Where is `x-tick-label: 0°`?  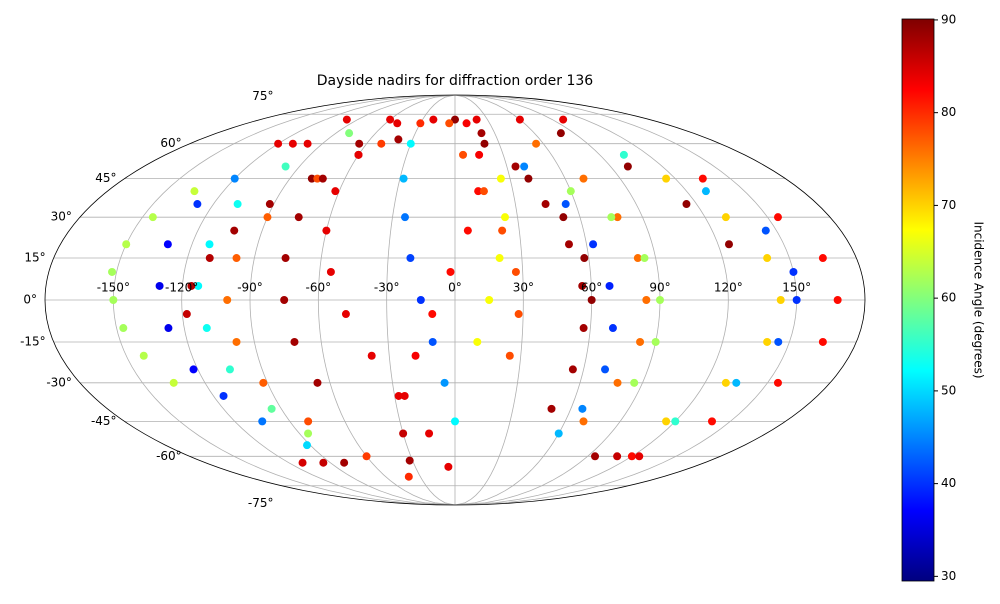 x-tick-label: 0° is located at coordinates (455, 288).